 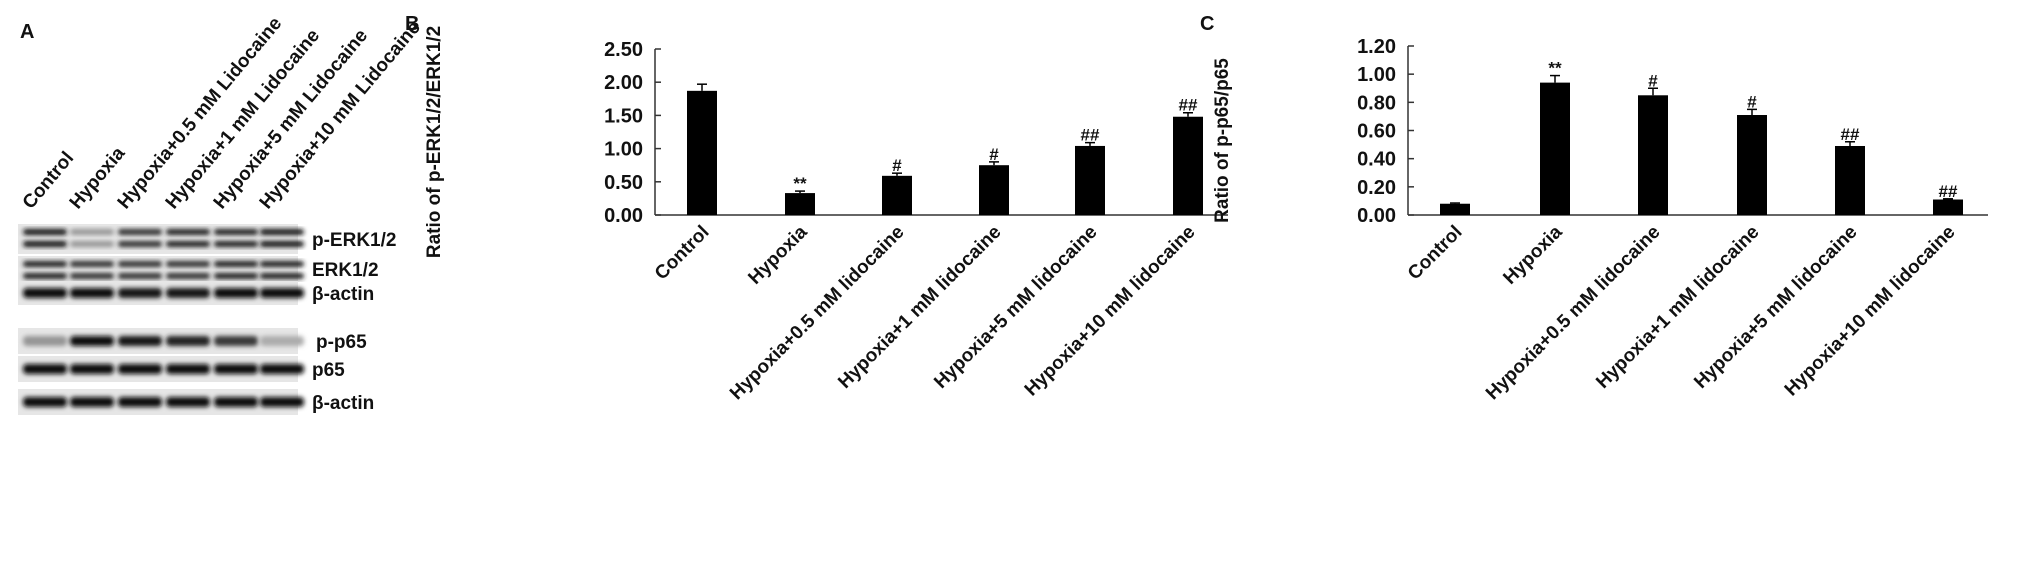 I want to click on blot-0: p-ERK1/2, so click(x=207, y=239).